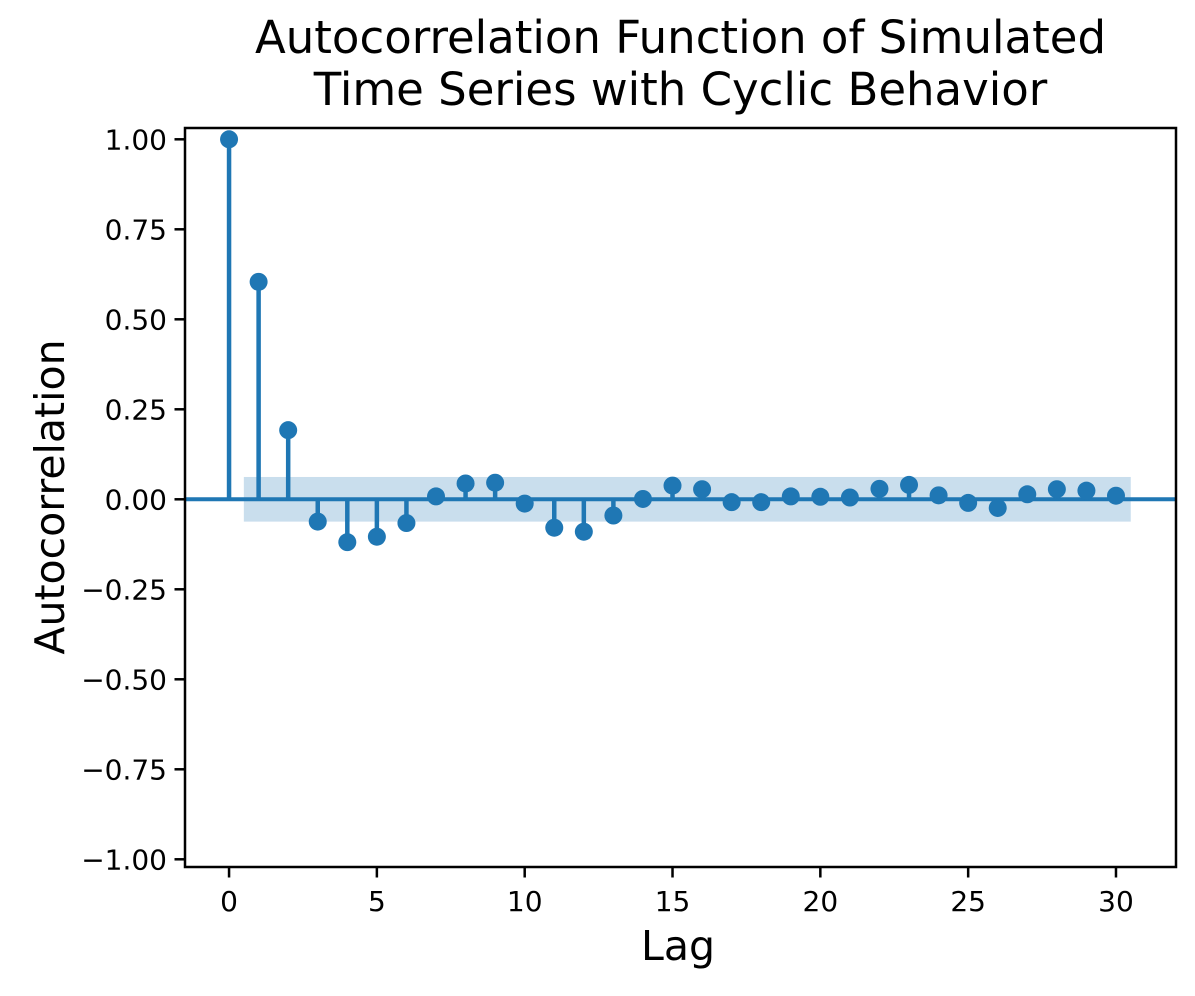 This screenshot has width=1195, height=996. Describe the element at coordinates (136, 139) in the screenshot. I see `y-tick-label: 1.00` at that location.